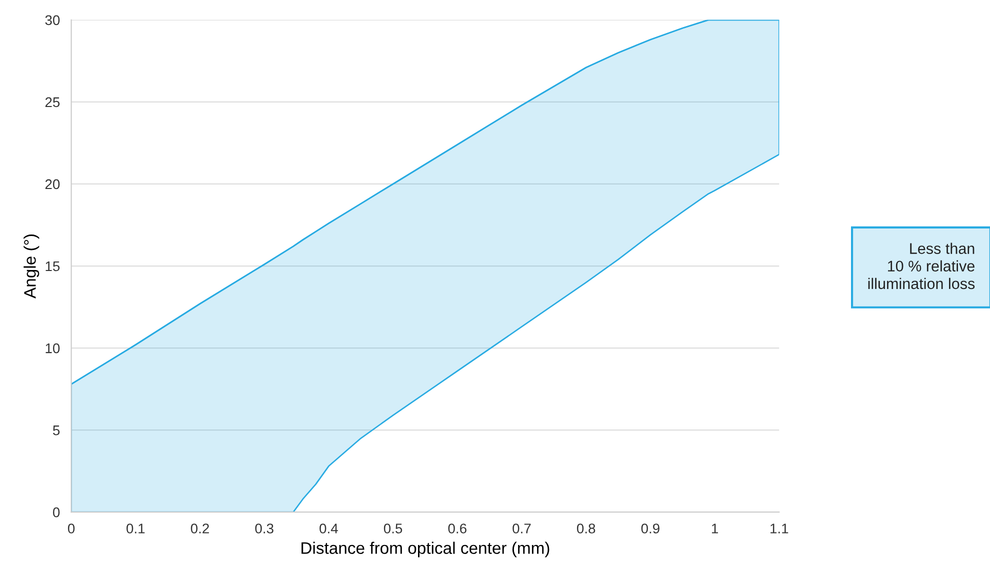 This screenshot has height=569, width=990. What do you see at coordinates (650, 529) in the screenshot?
I see `x-tick-label: 0.9` at bounding box center [650, 529].